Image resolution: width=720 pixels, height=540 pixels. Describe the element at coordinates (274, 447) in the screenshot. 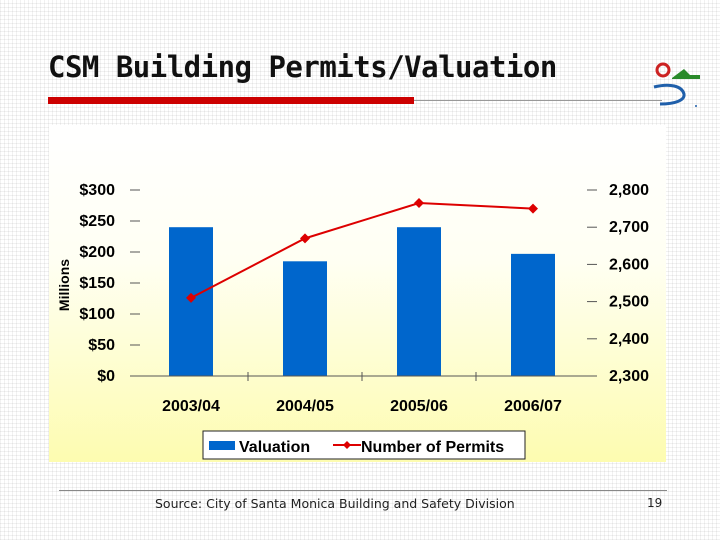

I see `legend-label-valuation: Valuation` at that location.